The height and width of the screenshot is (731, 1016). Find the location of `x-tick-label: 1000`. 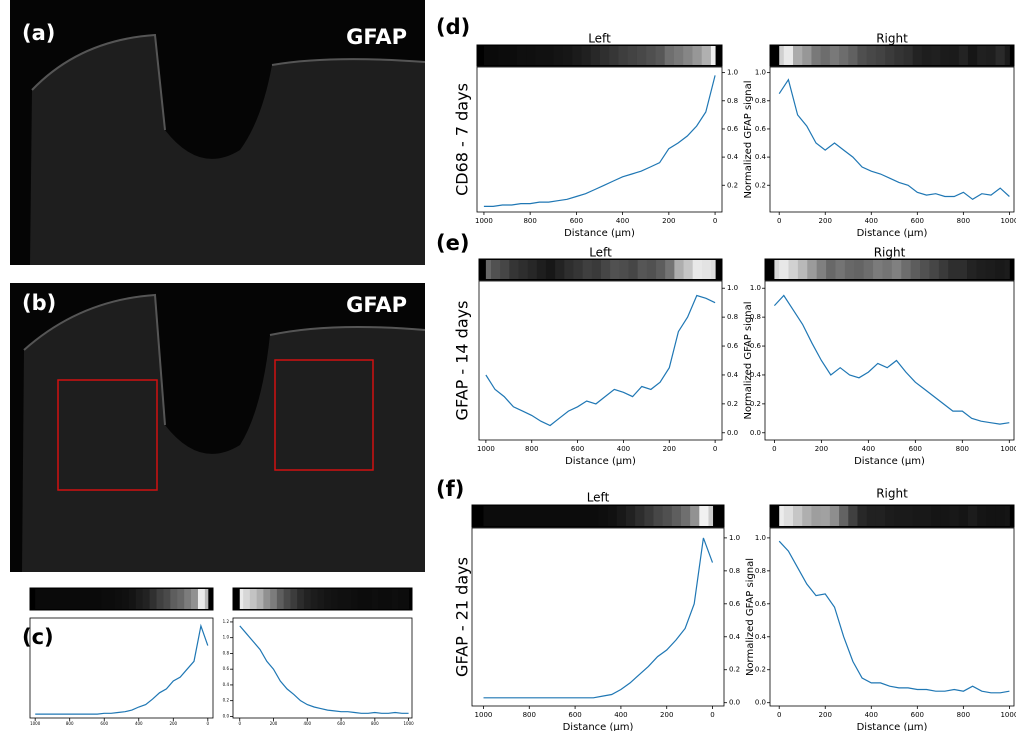

x-tick-label: 1000 is located at coordinates (1008, 449).